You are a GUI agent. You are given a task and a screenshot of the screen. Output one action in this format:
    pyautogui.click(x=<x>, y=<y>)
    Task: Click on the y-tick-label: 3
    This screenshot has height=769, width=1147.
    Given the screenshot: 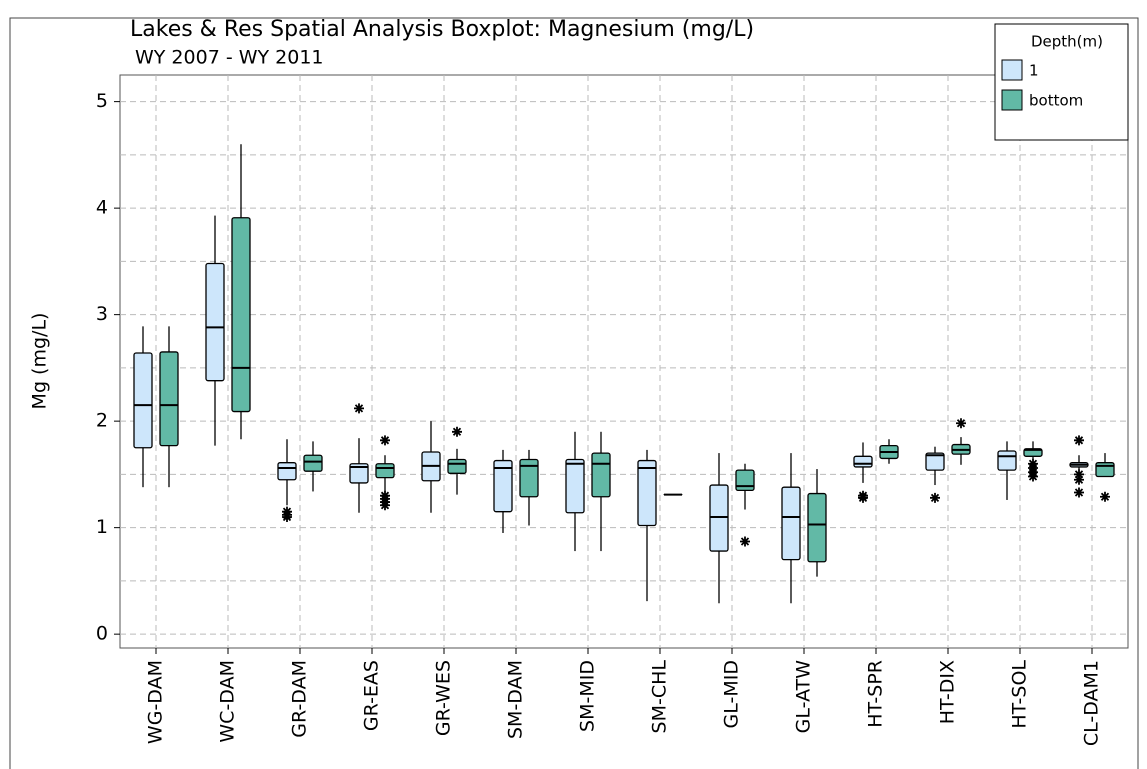 What is the action you would take?
    pyautogui.click(x=102, y=314)
    